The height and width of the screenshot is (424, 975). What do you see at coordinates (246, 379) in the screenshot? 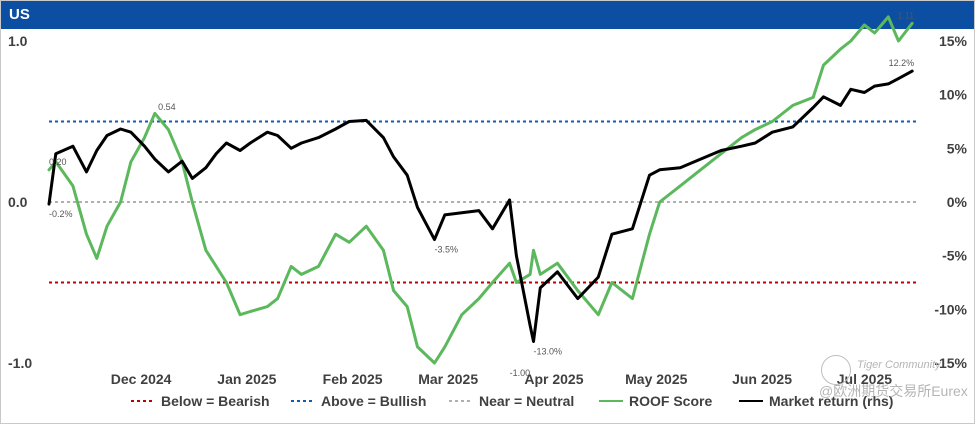
I see `x-tick-label: Jan 2025` at bounding box center [246, 379].